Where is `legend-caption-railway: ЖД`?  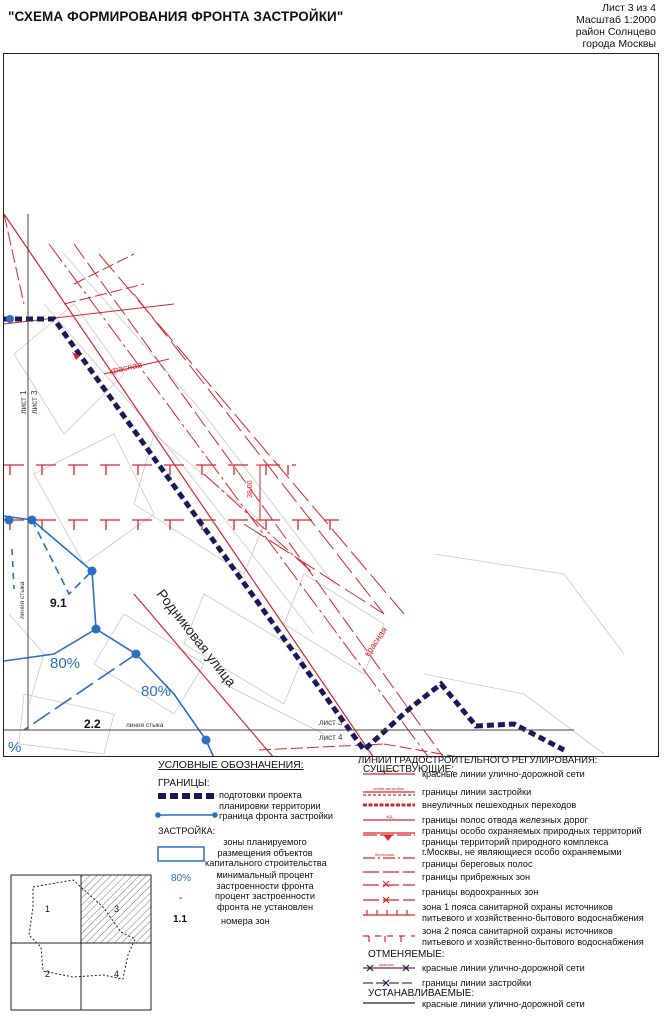 legend-caption-railway: ЖД is located at coordinates (389, 816).